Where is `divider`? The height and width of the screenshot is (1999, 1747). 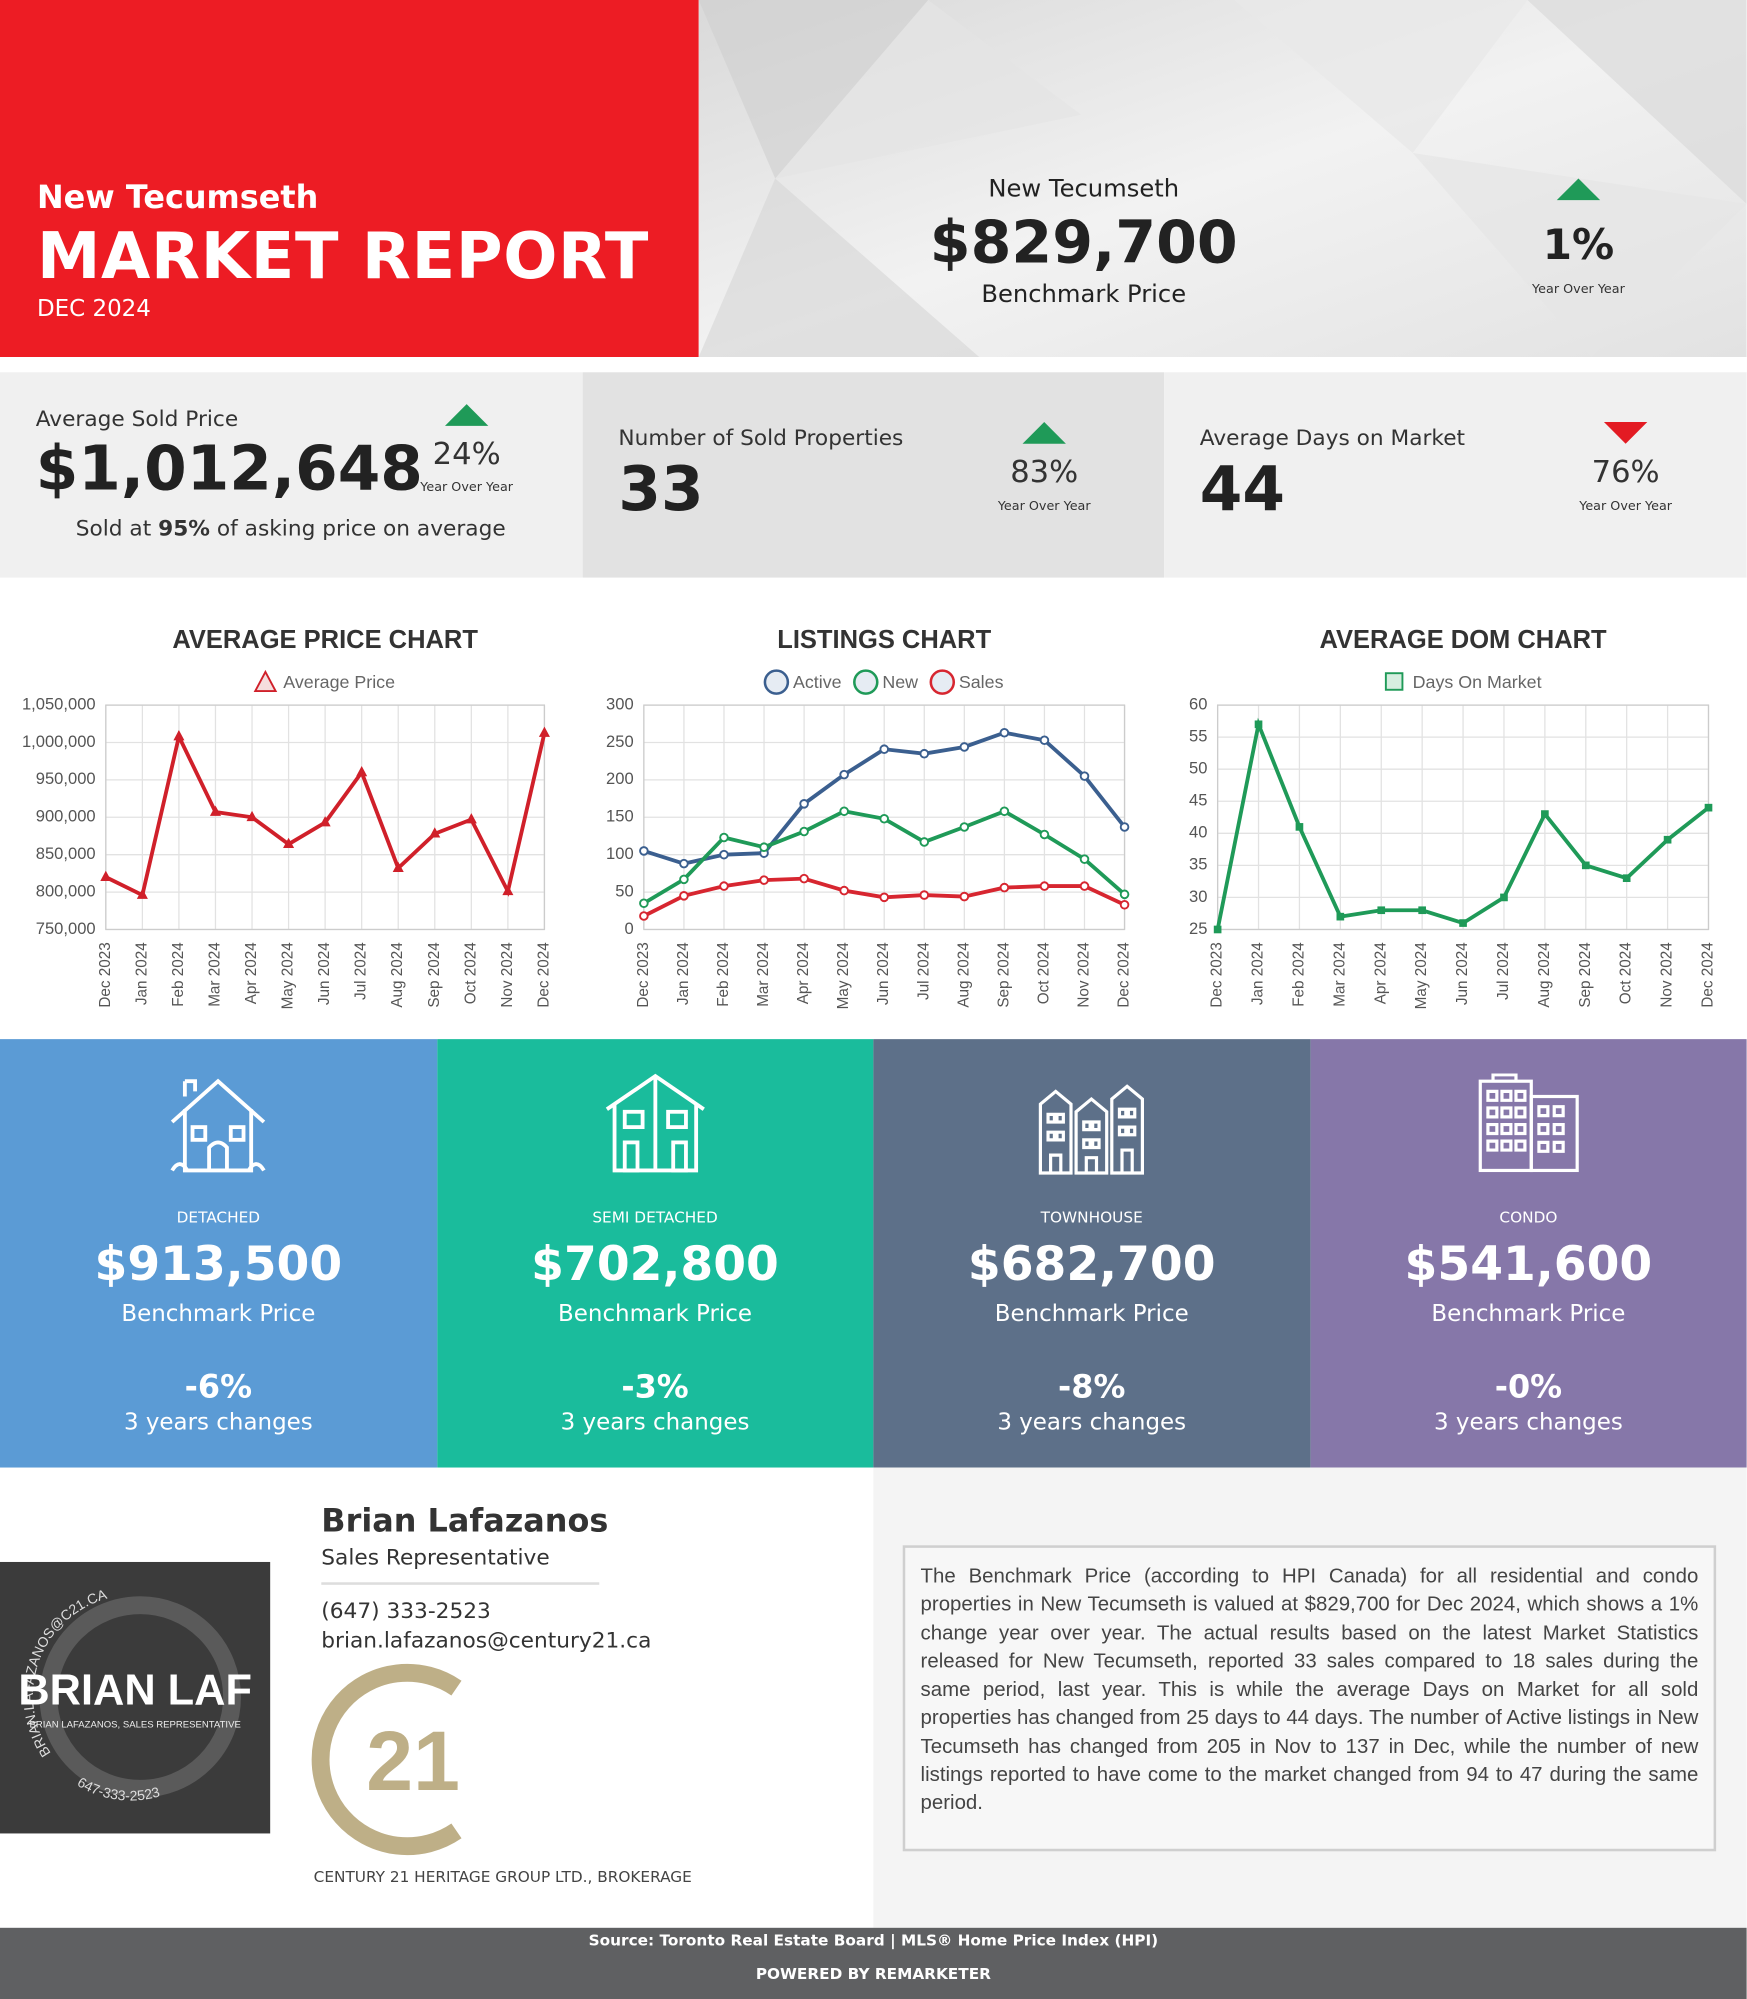 divider is located at coordinates (460, 1583).